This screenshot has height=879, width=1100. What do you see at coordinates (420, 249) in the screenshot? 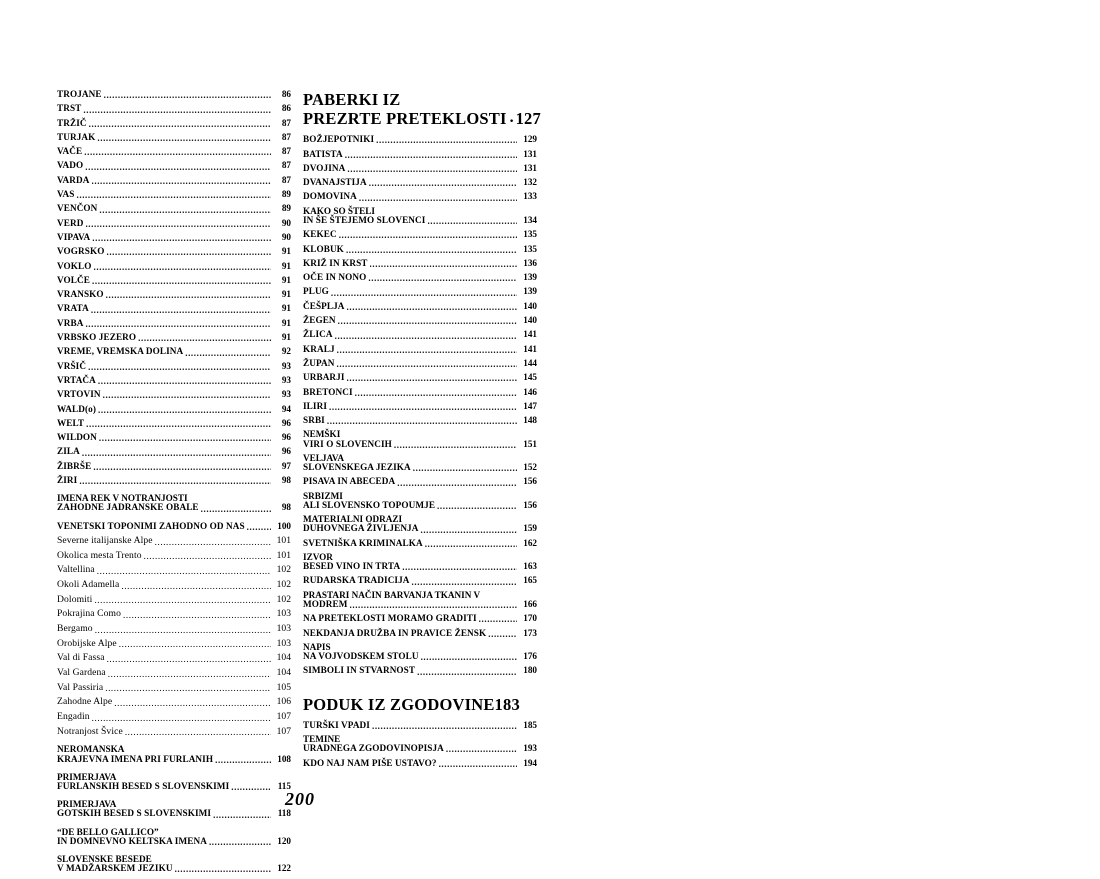
I see `toc-entry: KLOBUK 135` at bounding box center [420, 249].